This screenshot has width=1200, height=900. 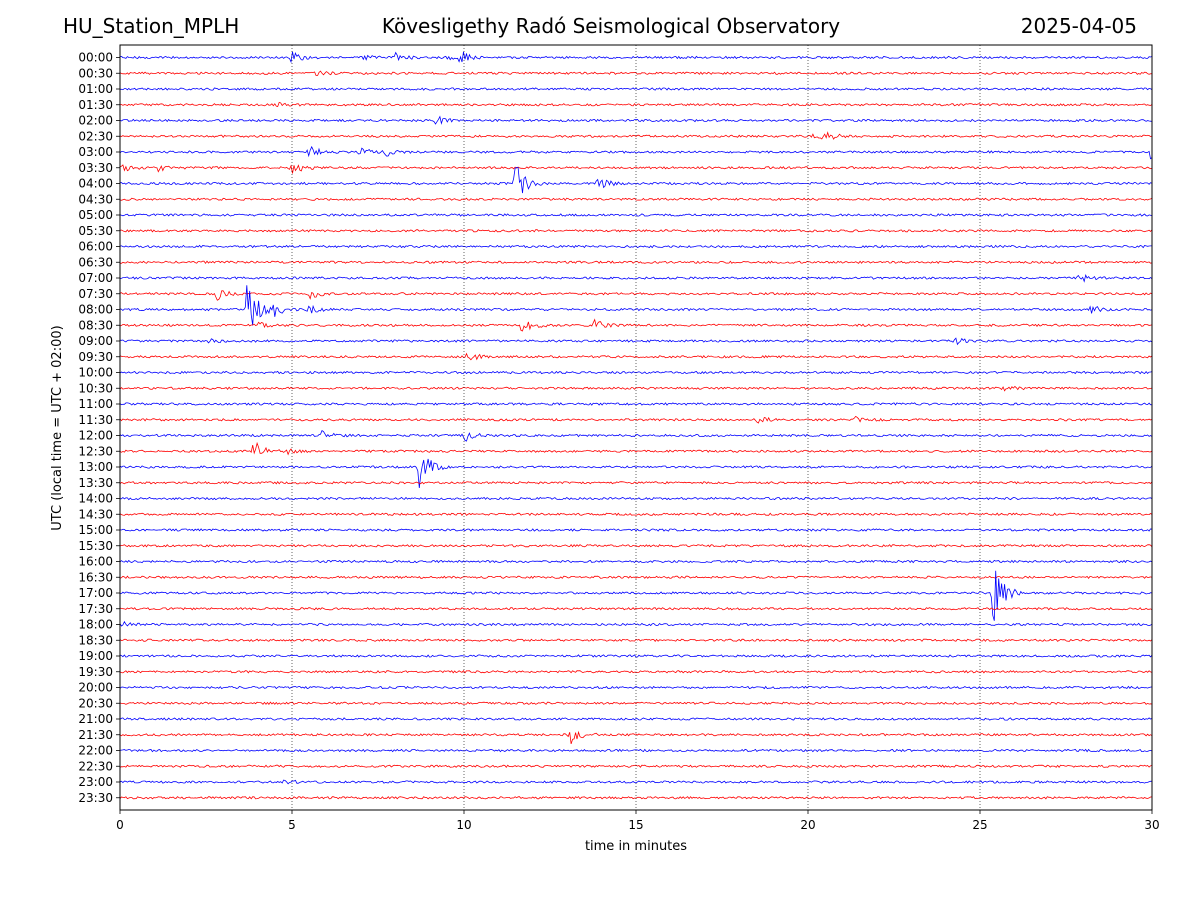 I want to click on y-tick-label: 20:30, so click(x=95, y=703).